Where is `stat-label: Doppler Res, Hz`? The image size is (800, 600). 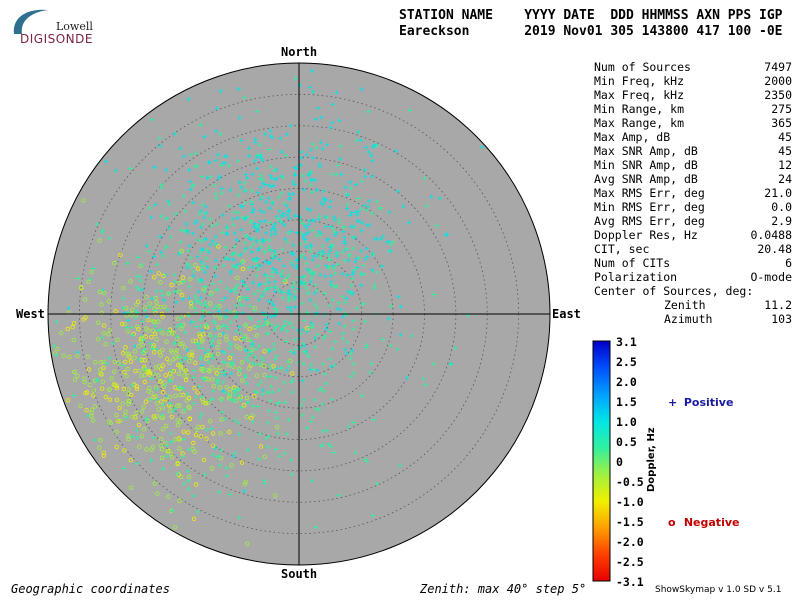
stat-label: Doppler Res, Hz is located at coordinates (646, 235).